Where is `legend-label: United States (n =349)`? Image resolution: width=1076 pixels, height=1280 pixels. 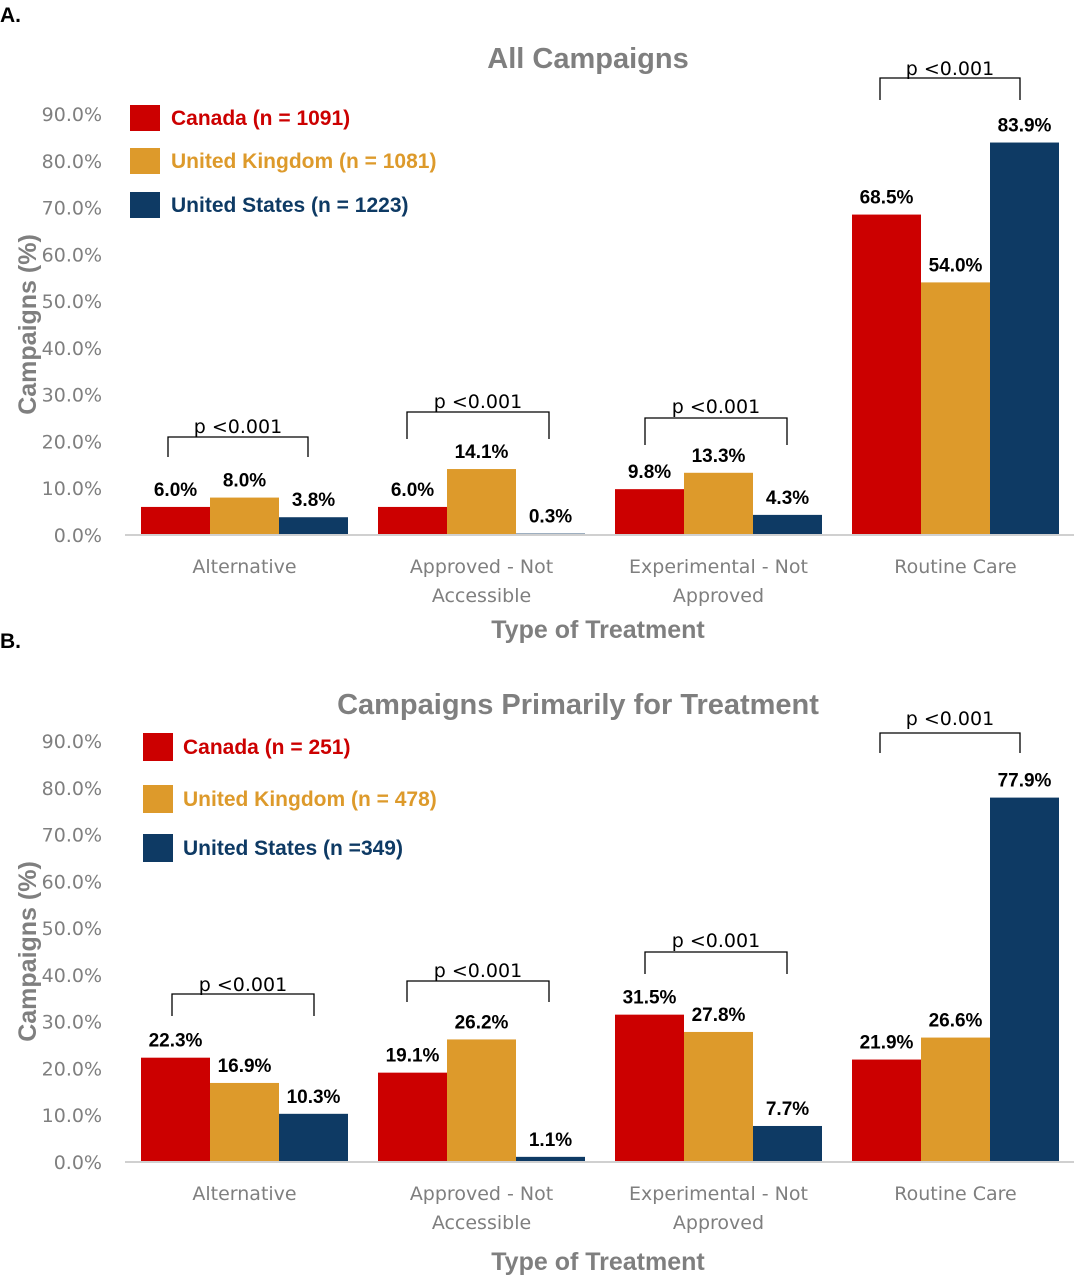
legend-label: United States (n =349) is located at coordinates (293, 848).